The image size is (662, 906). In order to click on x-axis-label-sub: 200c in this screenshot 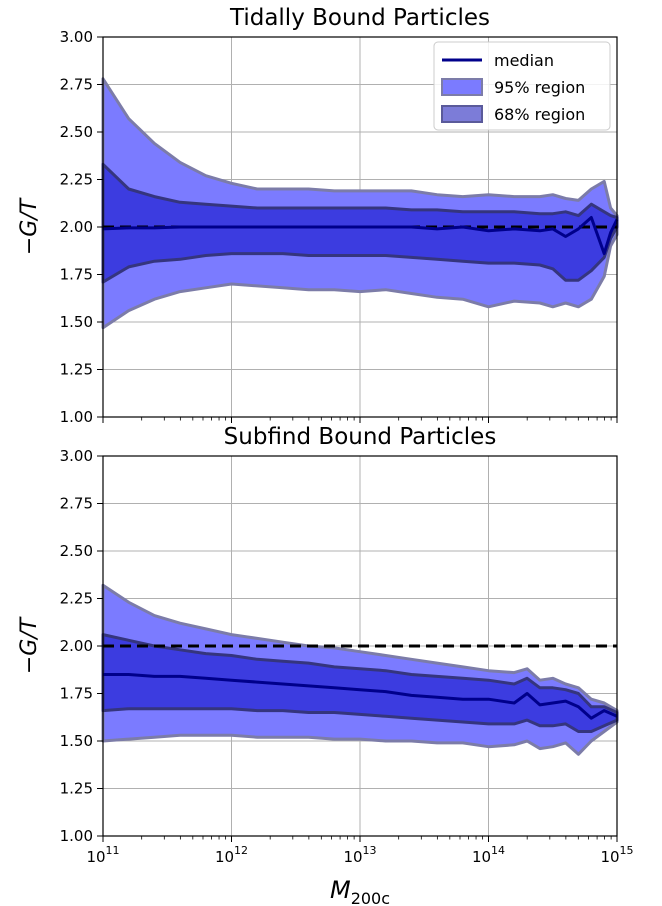, I will do `click(370, 897)`.